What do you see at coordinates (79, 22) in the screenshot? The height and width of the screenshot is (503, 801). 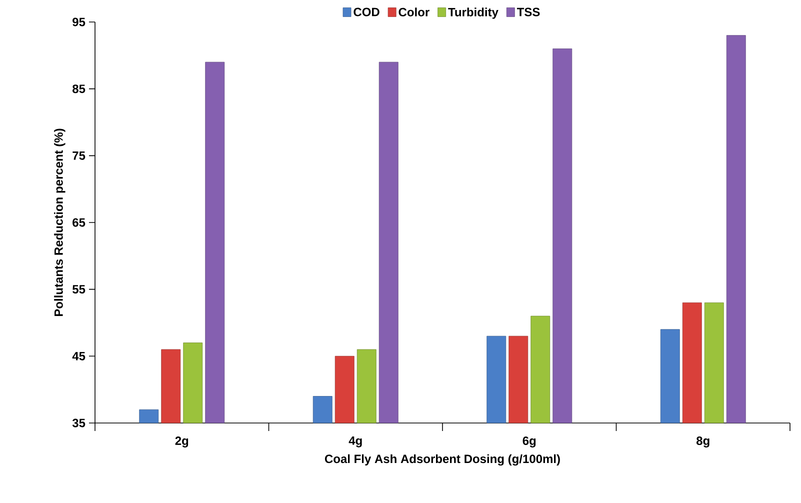 I see `y-tick-label: 95` at bounding box center [79, 22].